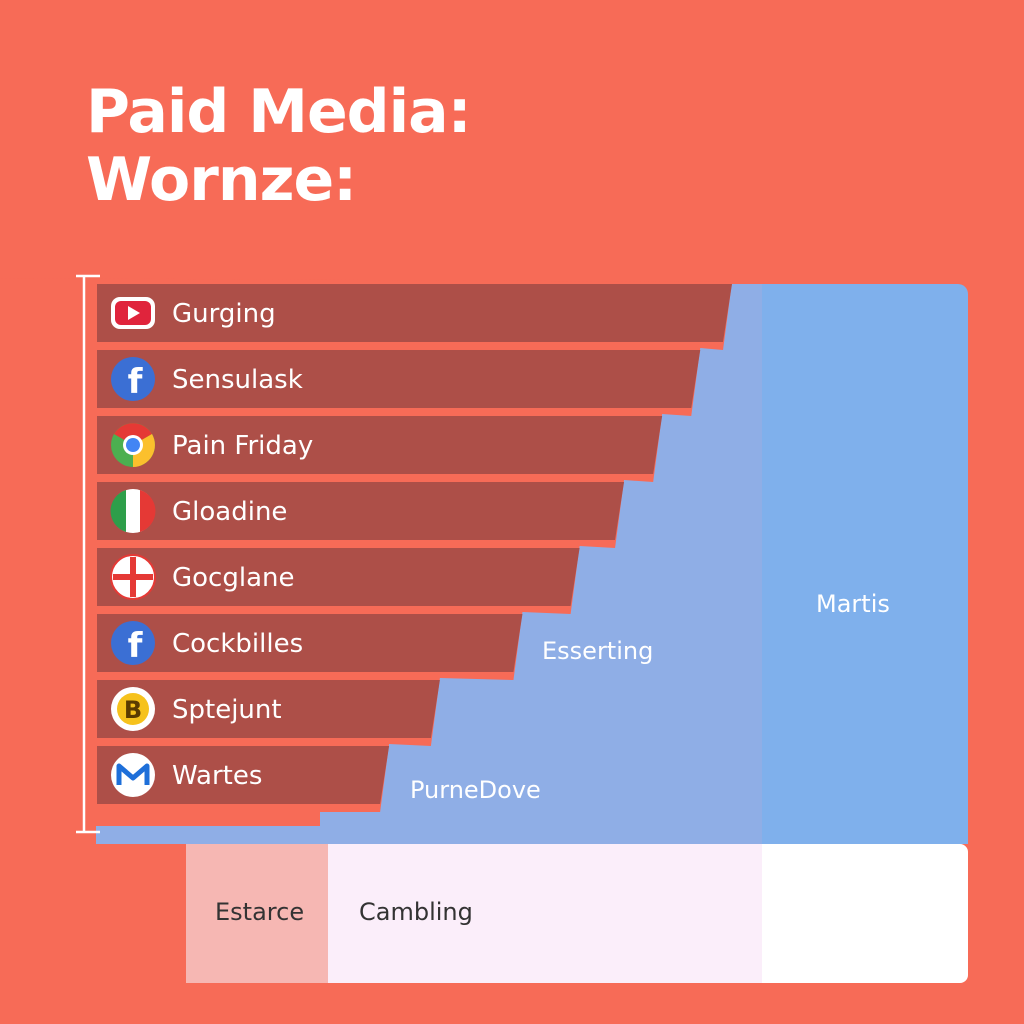 This screenshot has width=1024, height=1024. What do you see at coordinates (237, 380) in the screenshot?
I see `bar-label-1: Sensulask` at bounding box center [237, 380].